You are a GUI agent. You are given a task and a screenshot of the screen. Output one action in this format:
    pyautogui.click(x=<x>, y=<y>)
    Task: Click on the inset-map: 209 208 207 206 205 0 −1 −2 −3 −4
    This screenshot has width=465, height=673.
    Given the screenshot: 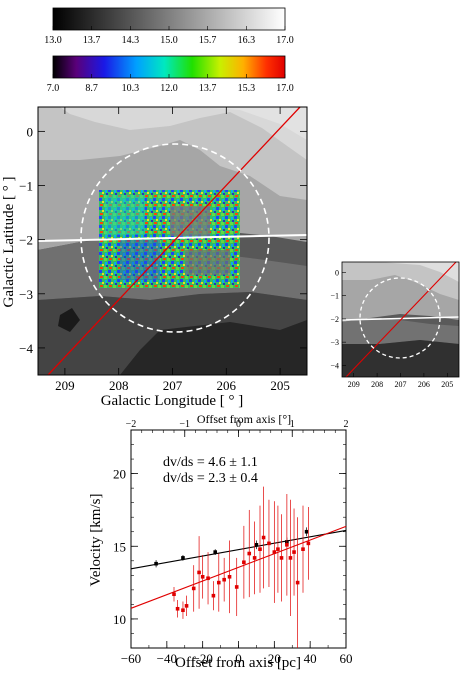 What is the action you would take?
    pyautogui.click(x=395, y=325)
    